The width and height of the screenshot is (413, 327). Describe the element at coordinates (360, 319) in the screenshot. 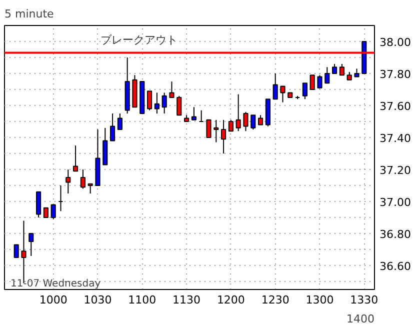

I see `text: 1400` at that location.